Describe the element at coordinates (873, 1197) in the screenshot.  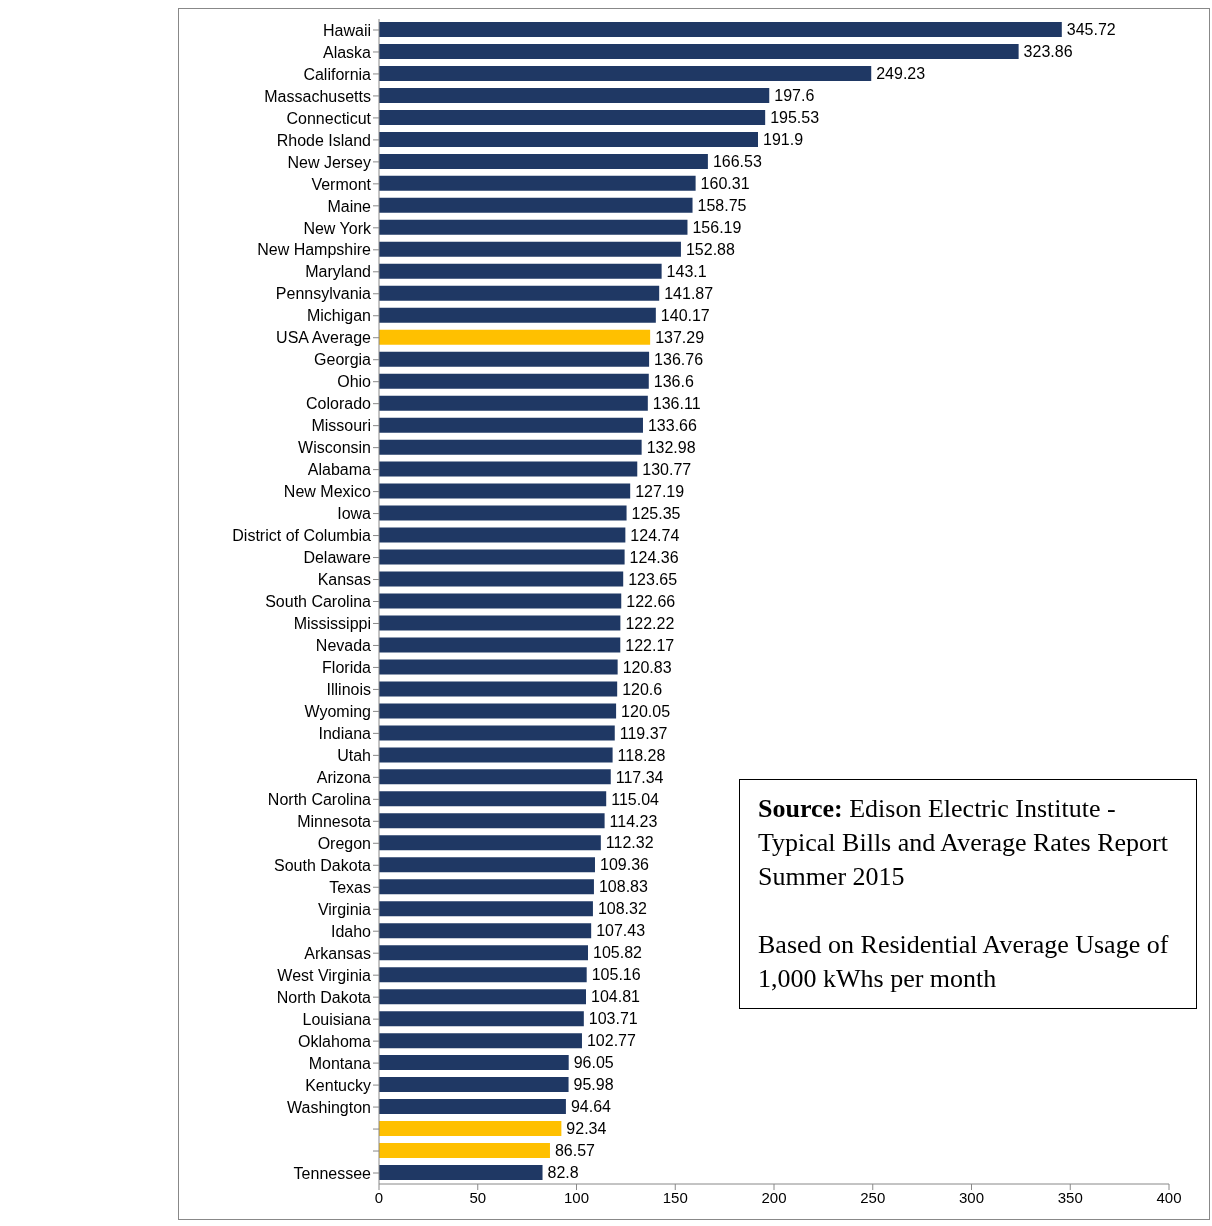
I see `x-tick-label: 250` at that location.